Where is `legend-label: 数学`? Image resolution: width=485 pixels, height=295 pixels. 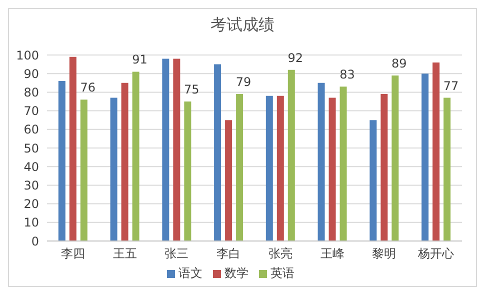 legend-label: 数学 is located at coordinates (236, 273).